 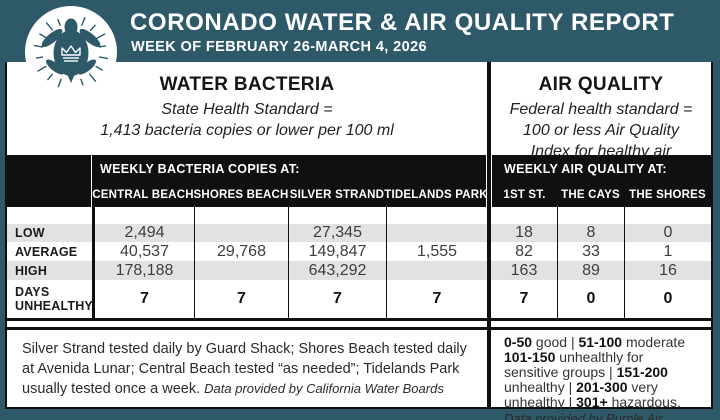 I want to click on aqi-desc: hazardous., so click(x=644, y=402).